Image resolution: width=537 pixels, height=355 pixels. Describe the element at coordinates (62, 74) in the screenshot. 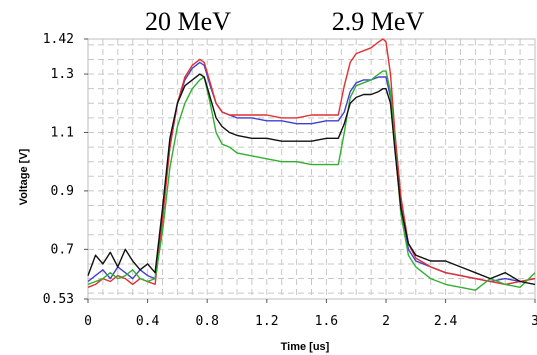

I see `y-tick-label: 1.3` at that location.